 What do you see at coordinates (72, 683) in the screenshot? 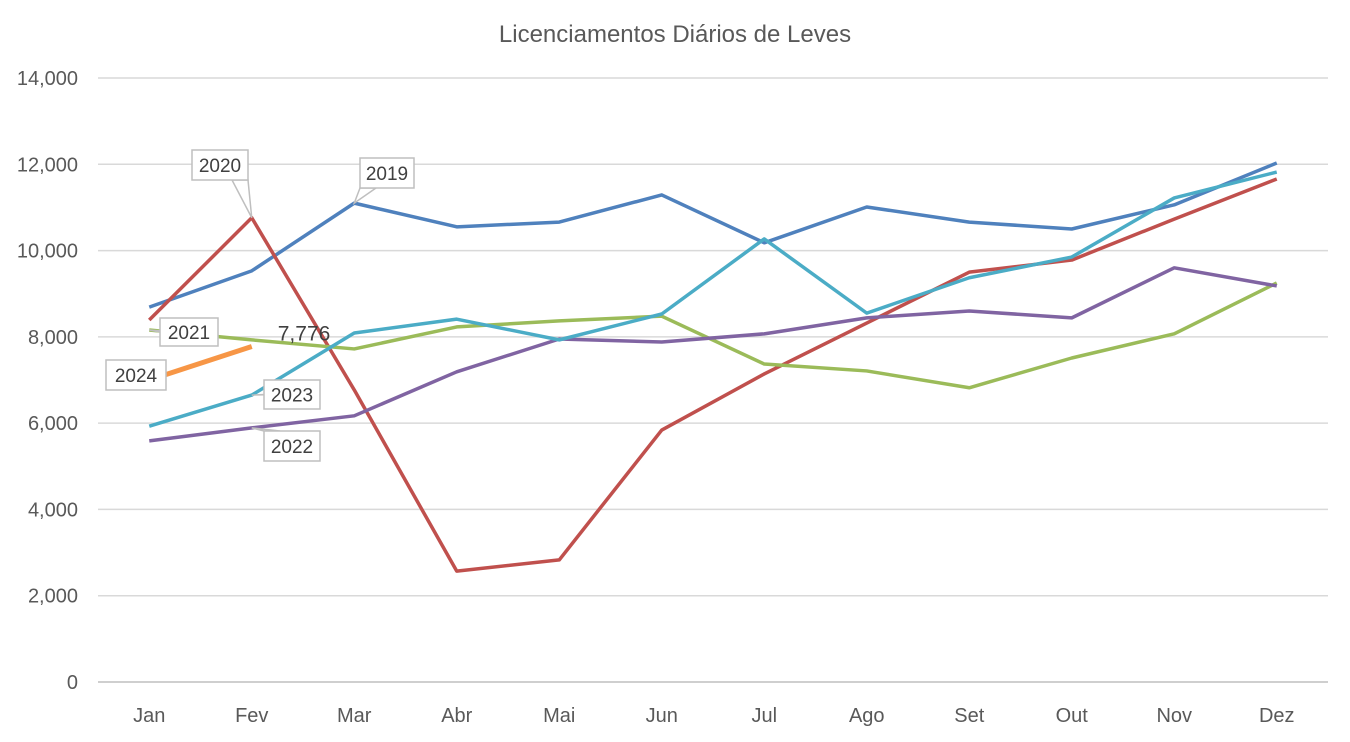
I see `y-tick-label: 0` at bounding box center [72, 683].